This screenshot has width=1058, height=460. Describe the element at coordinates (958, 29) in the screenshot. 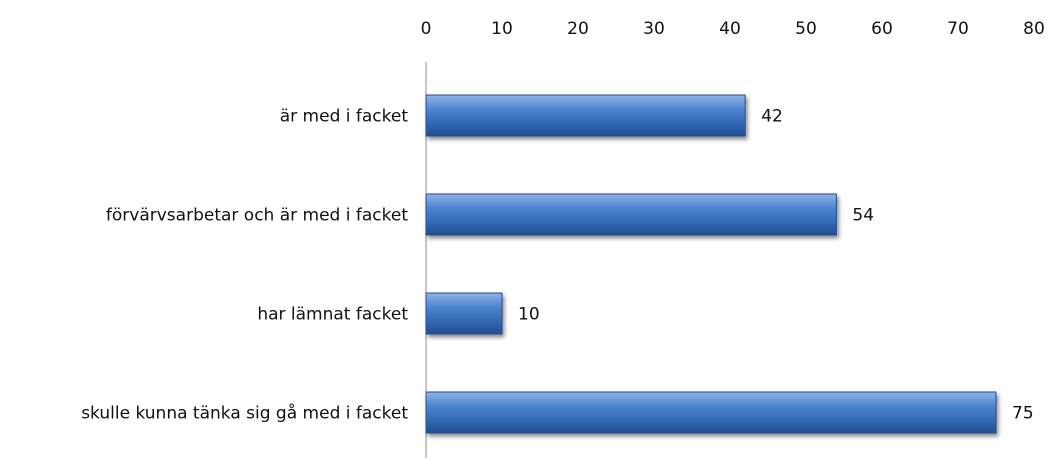

I see `x-tick-label: 70` at that location.